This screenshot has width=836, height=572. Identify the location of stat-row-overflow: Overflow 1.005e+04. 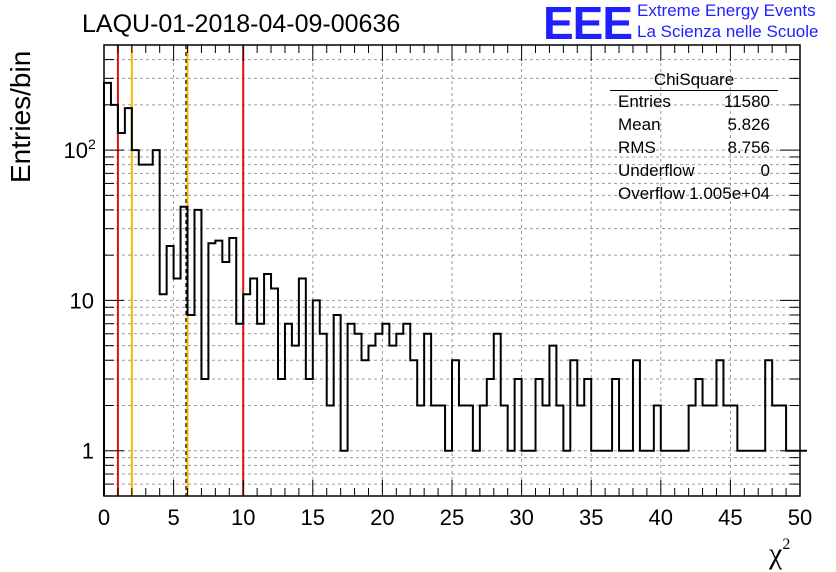
(694, 195).